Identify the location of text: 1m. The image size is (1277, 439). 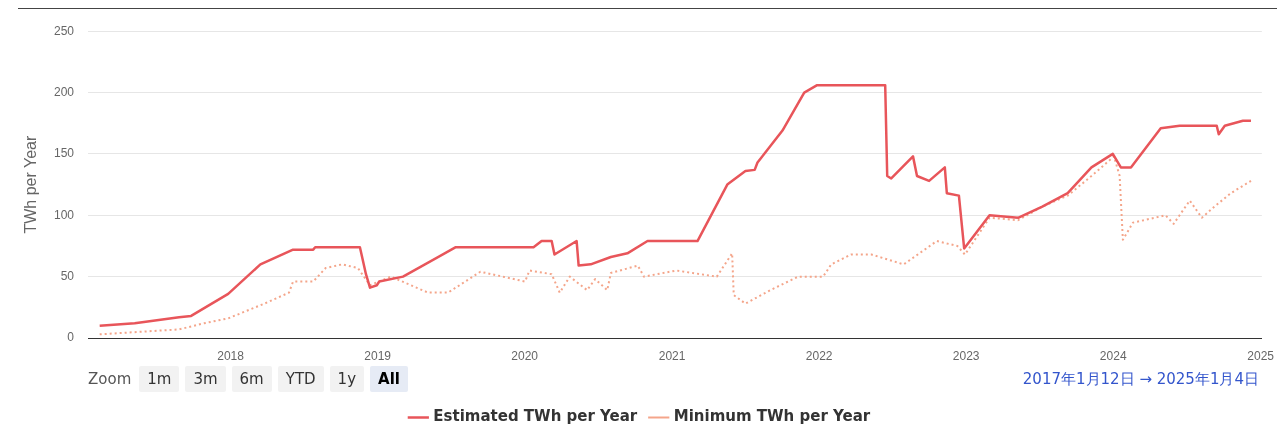
(159, 379).